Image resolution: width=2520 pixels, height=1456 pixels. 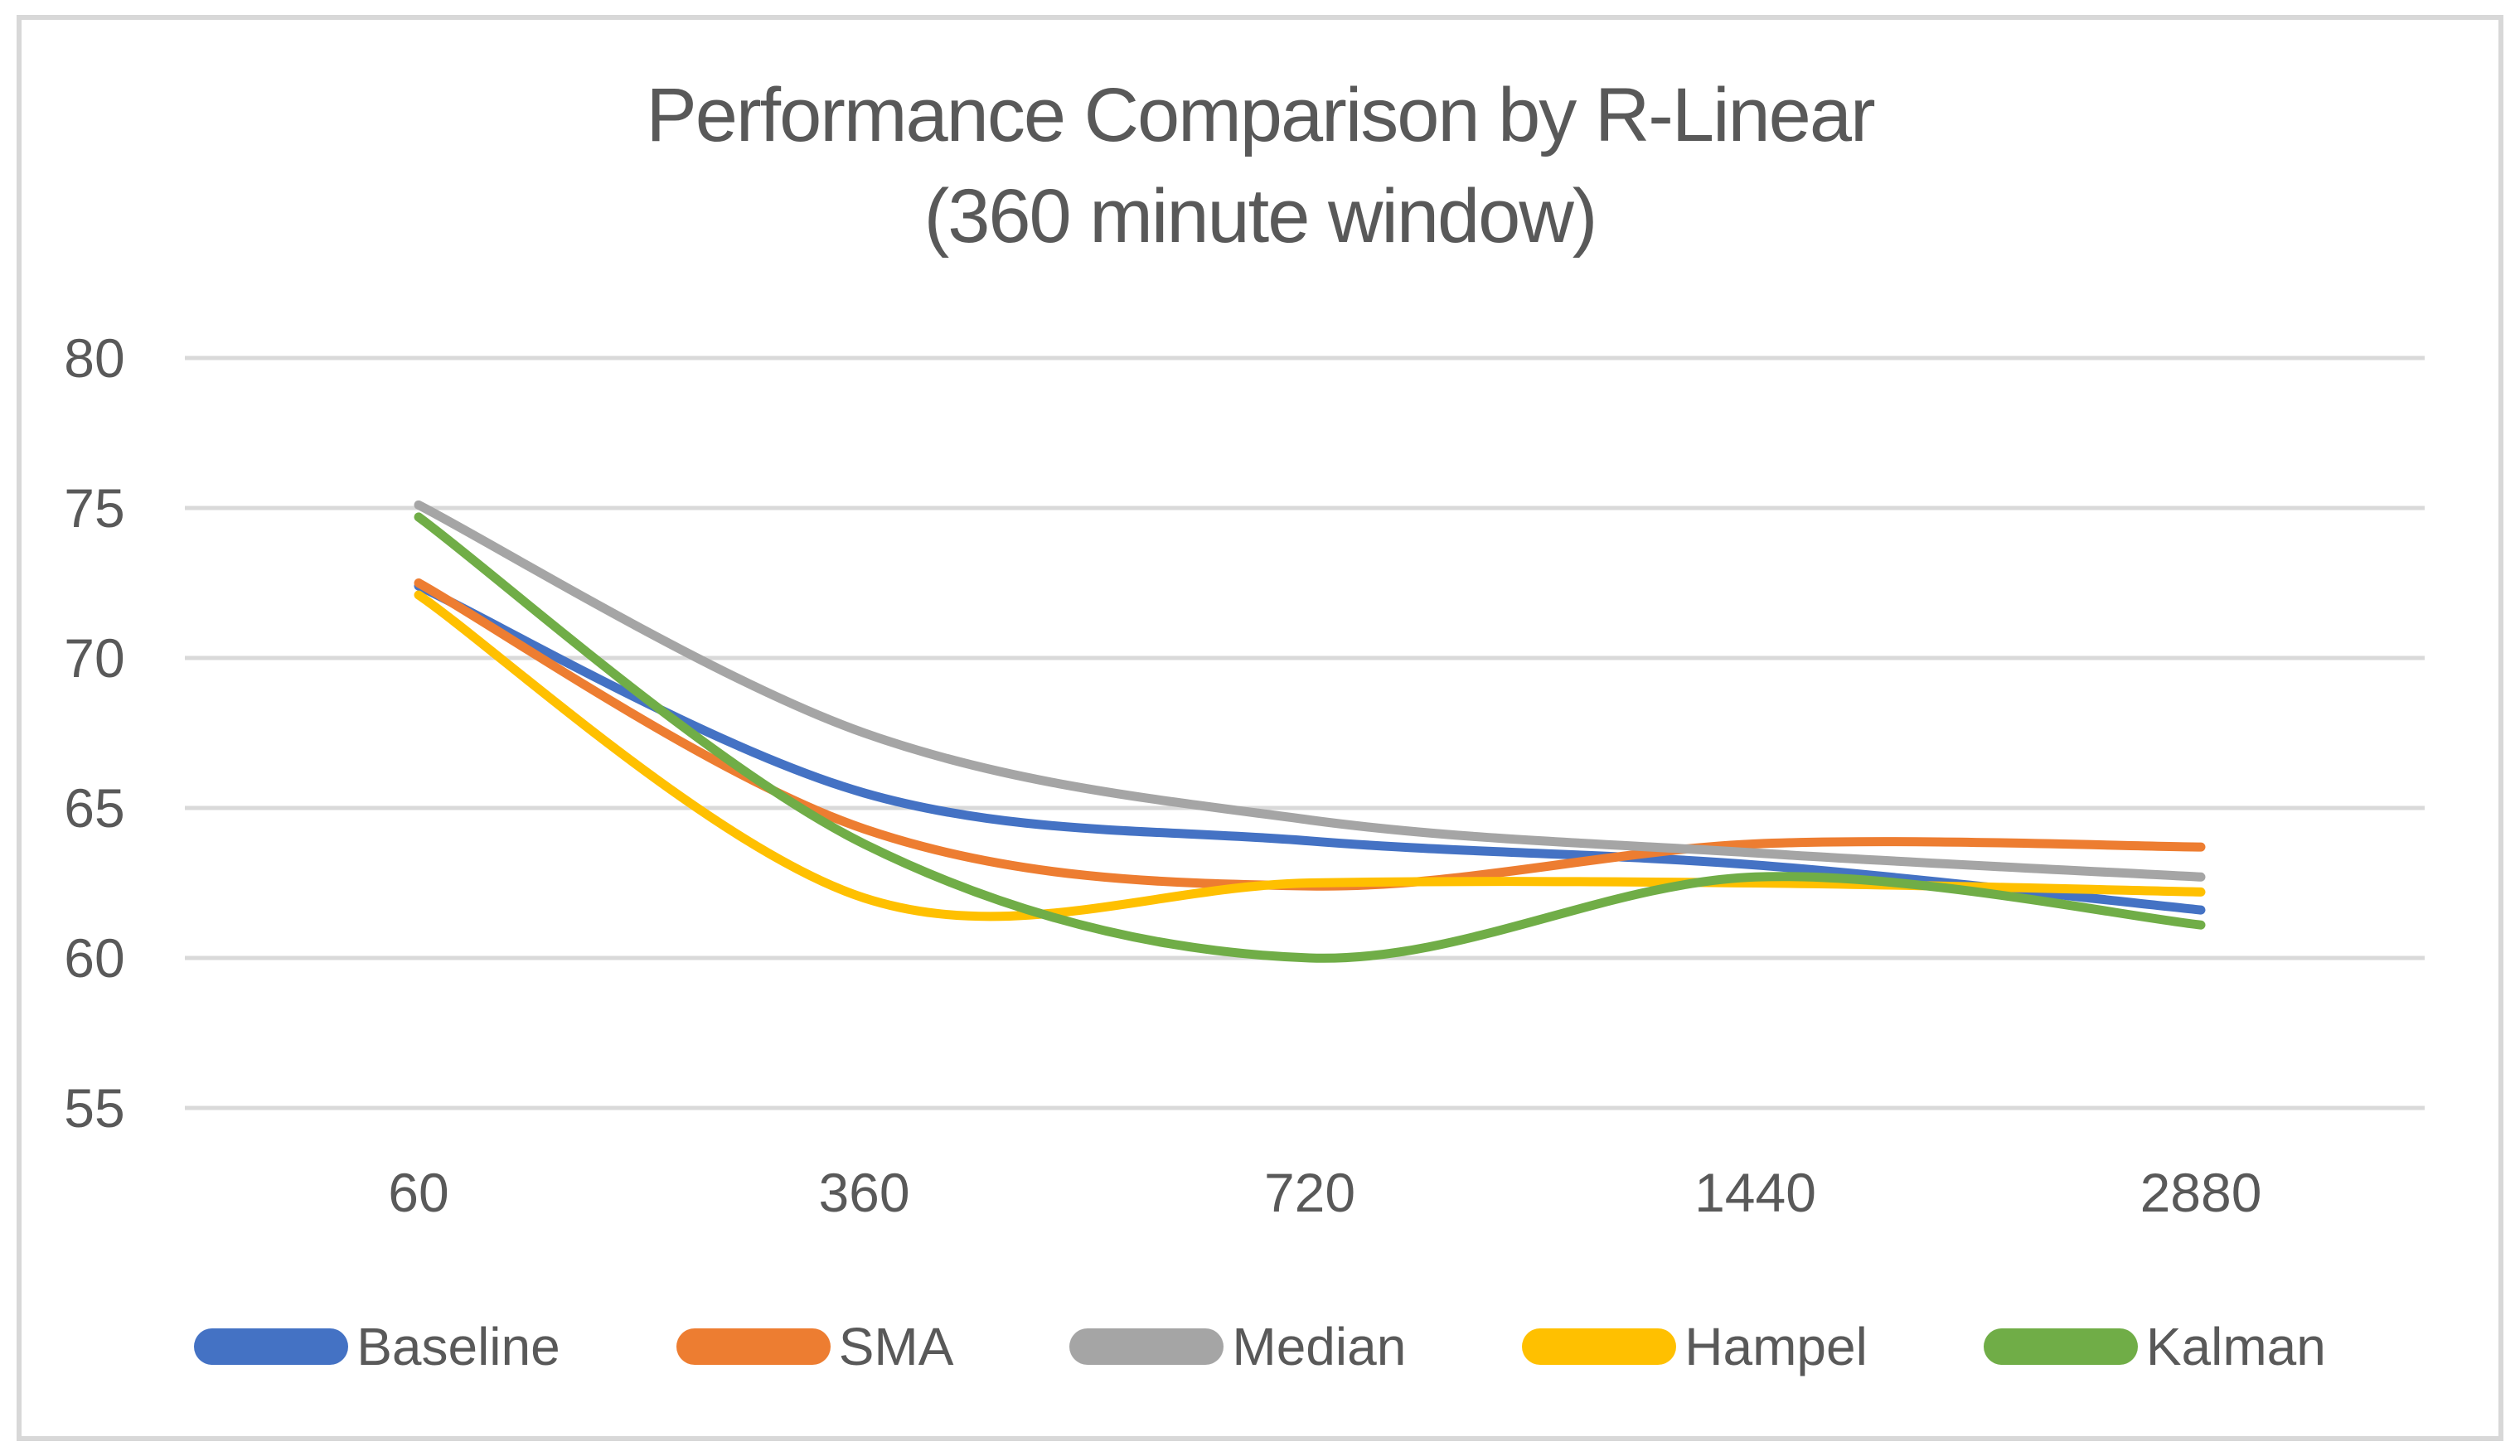 I want to click on legend-swatch-median, so click(x=1146, y=1346).